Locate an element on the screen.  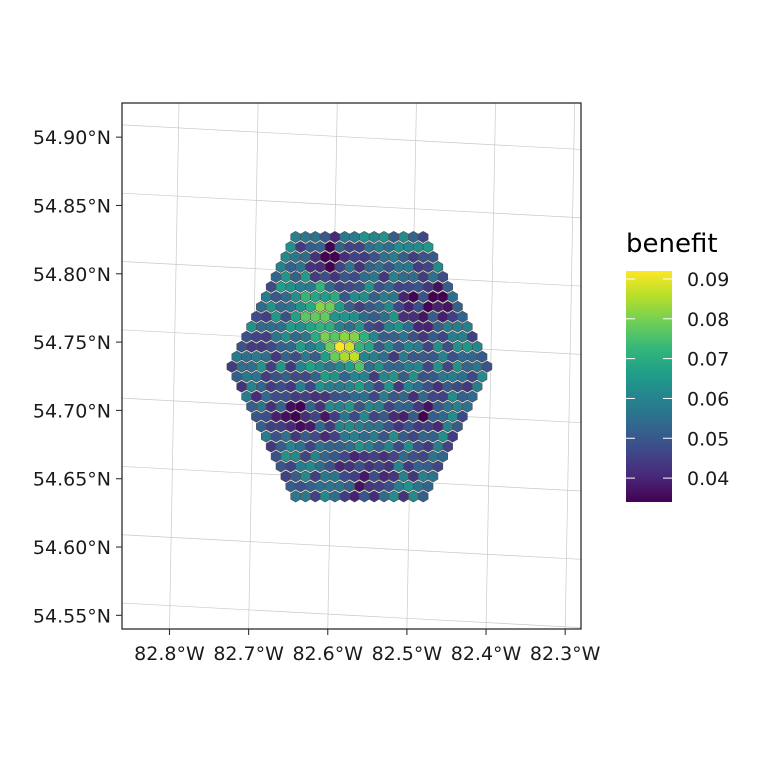
y-tick-label: 54.60°N is located at coordinates (72, 548).